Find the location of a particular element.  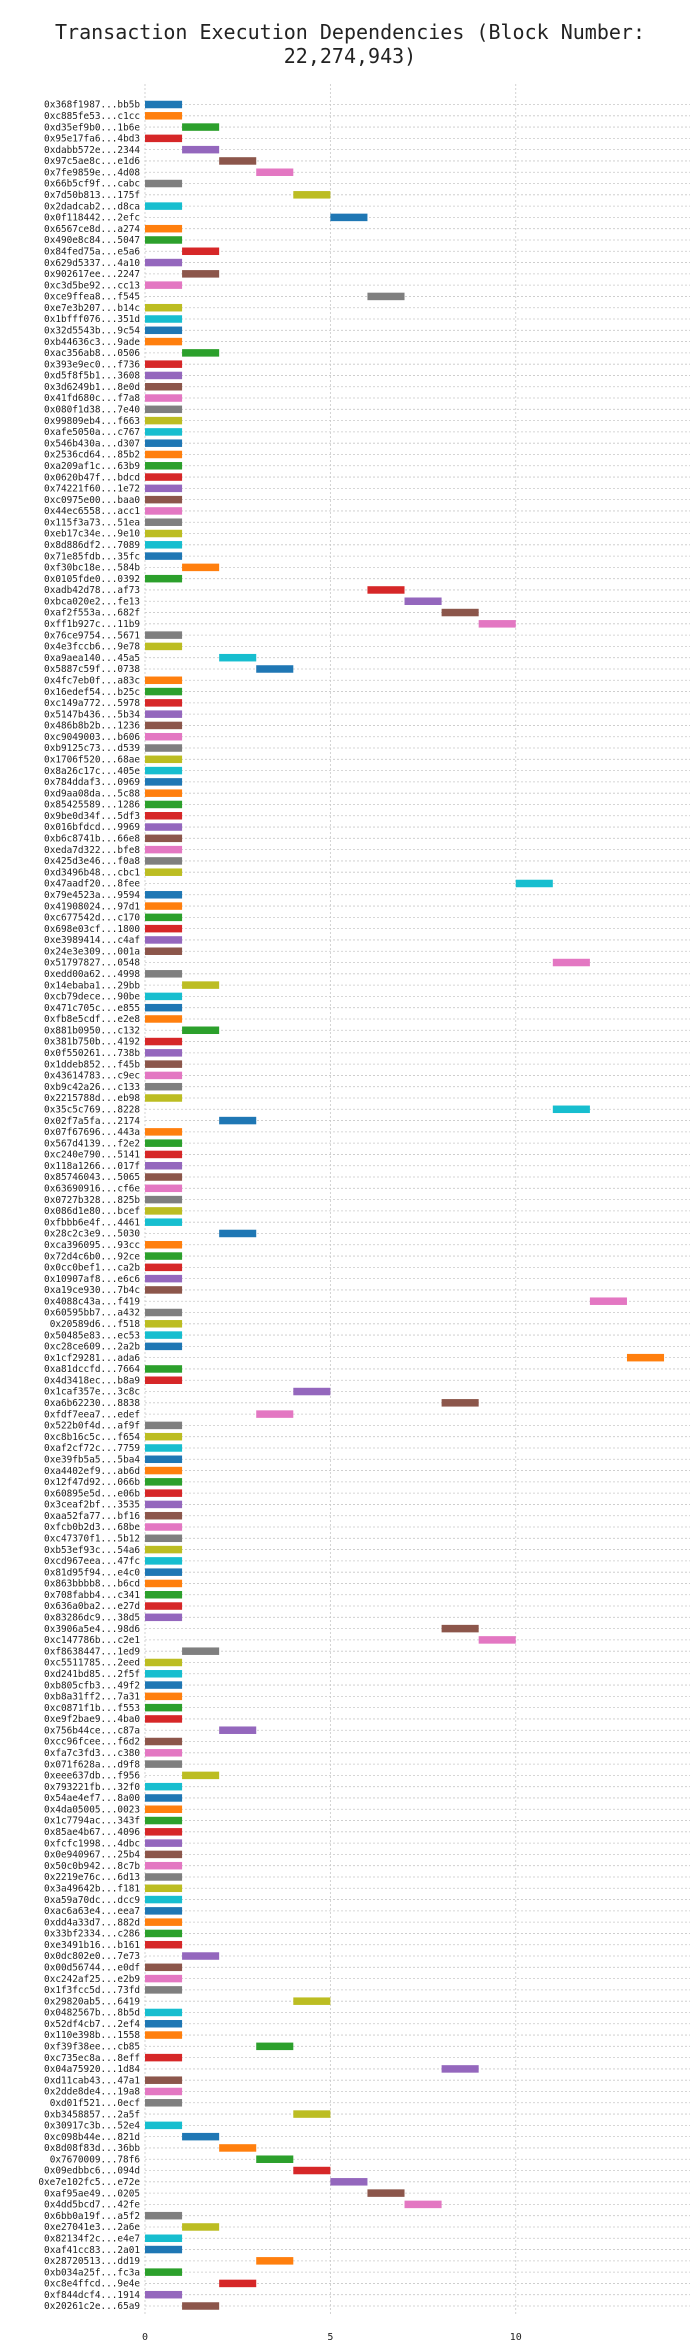

row-label: 0xc147786b...c2e1 is located at coordinates (92, 1640).